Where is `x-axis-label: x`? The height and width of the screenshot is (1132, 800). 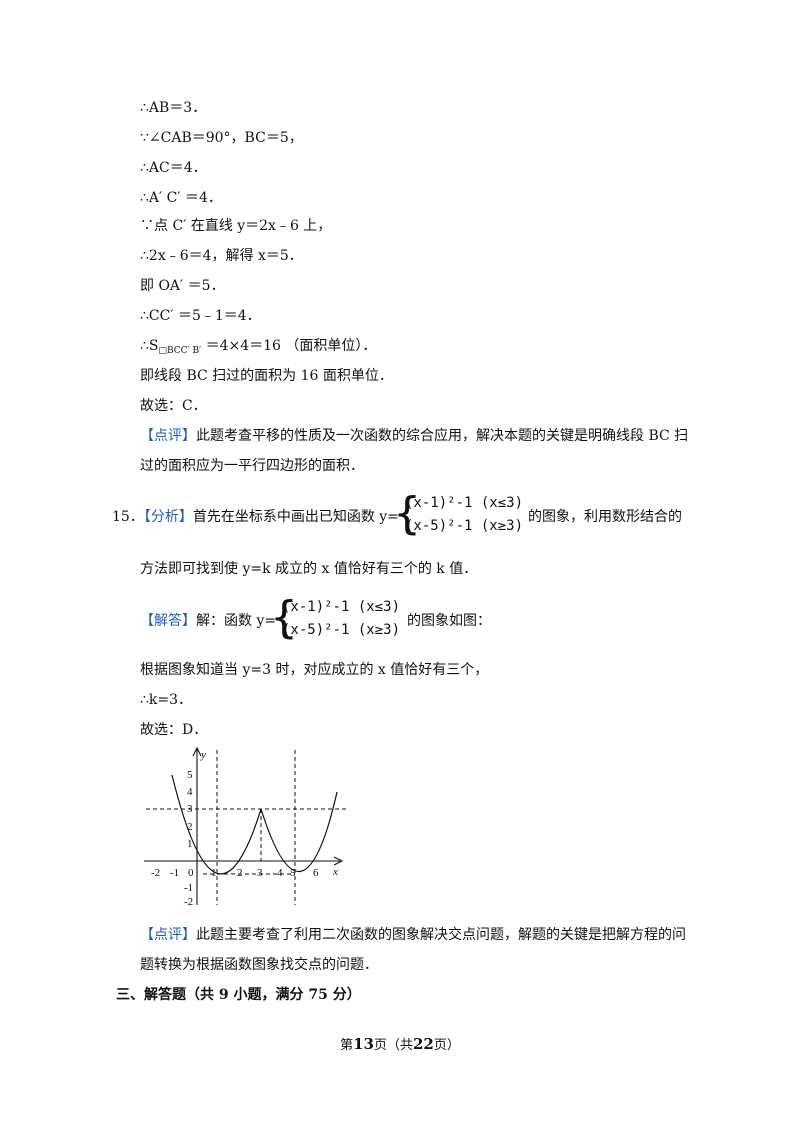 x-axis-label: x is located at coordinates (335, 872).